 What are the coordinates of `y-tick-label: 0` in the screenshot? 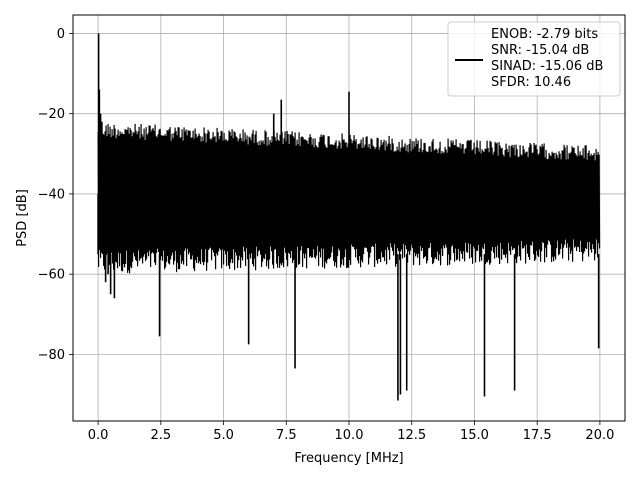 It's located at (61, 34).